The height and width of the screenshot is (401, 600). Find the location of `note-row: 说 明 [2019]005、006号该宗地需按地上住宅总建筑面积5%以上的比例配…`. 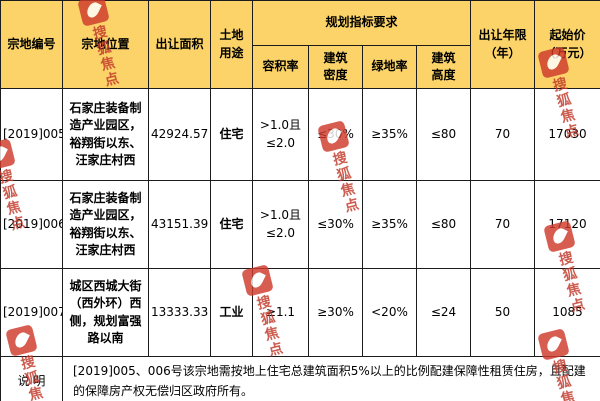

note-row: 说 明 [2019]005、006号该宗地需按地上住宅总建筑面积5%以上的比例配… is located at coordinates (300, 378).